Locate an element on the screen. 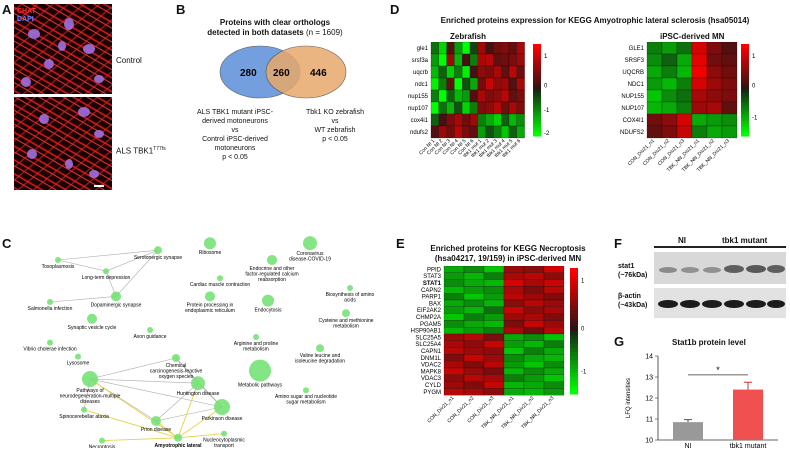 The width and height of the screenshot is (790, 450). colorbar-tick-label: -1 is located at coordinates (584, 372).